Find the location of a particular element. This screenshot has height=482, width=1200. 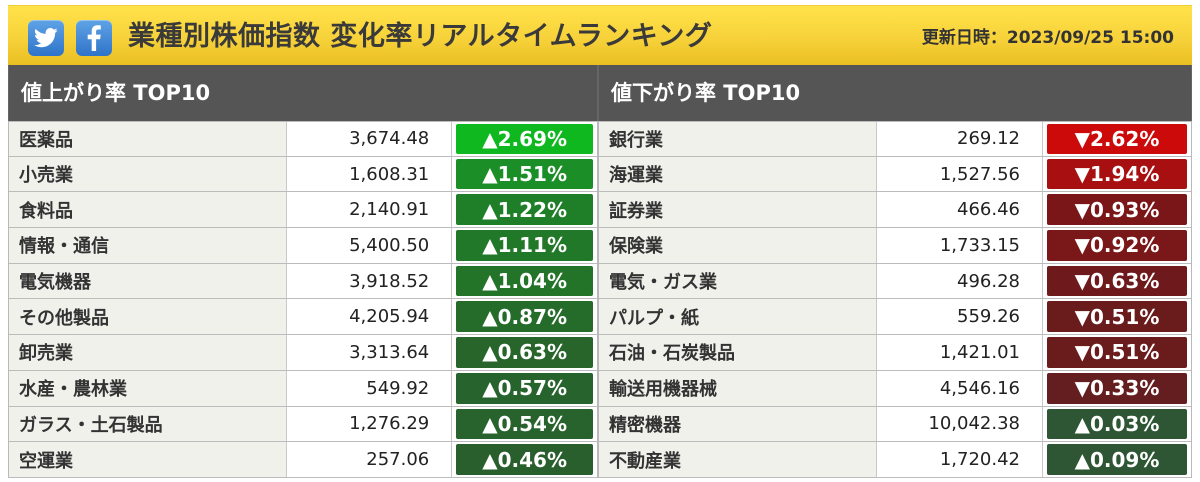

index-value: 3,674.48 is located at coordinates (369, 139).